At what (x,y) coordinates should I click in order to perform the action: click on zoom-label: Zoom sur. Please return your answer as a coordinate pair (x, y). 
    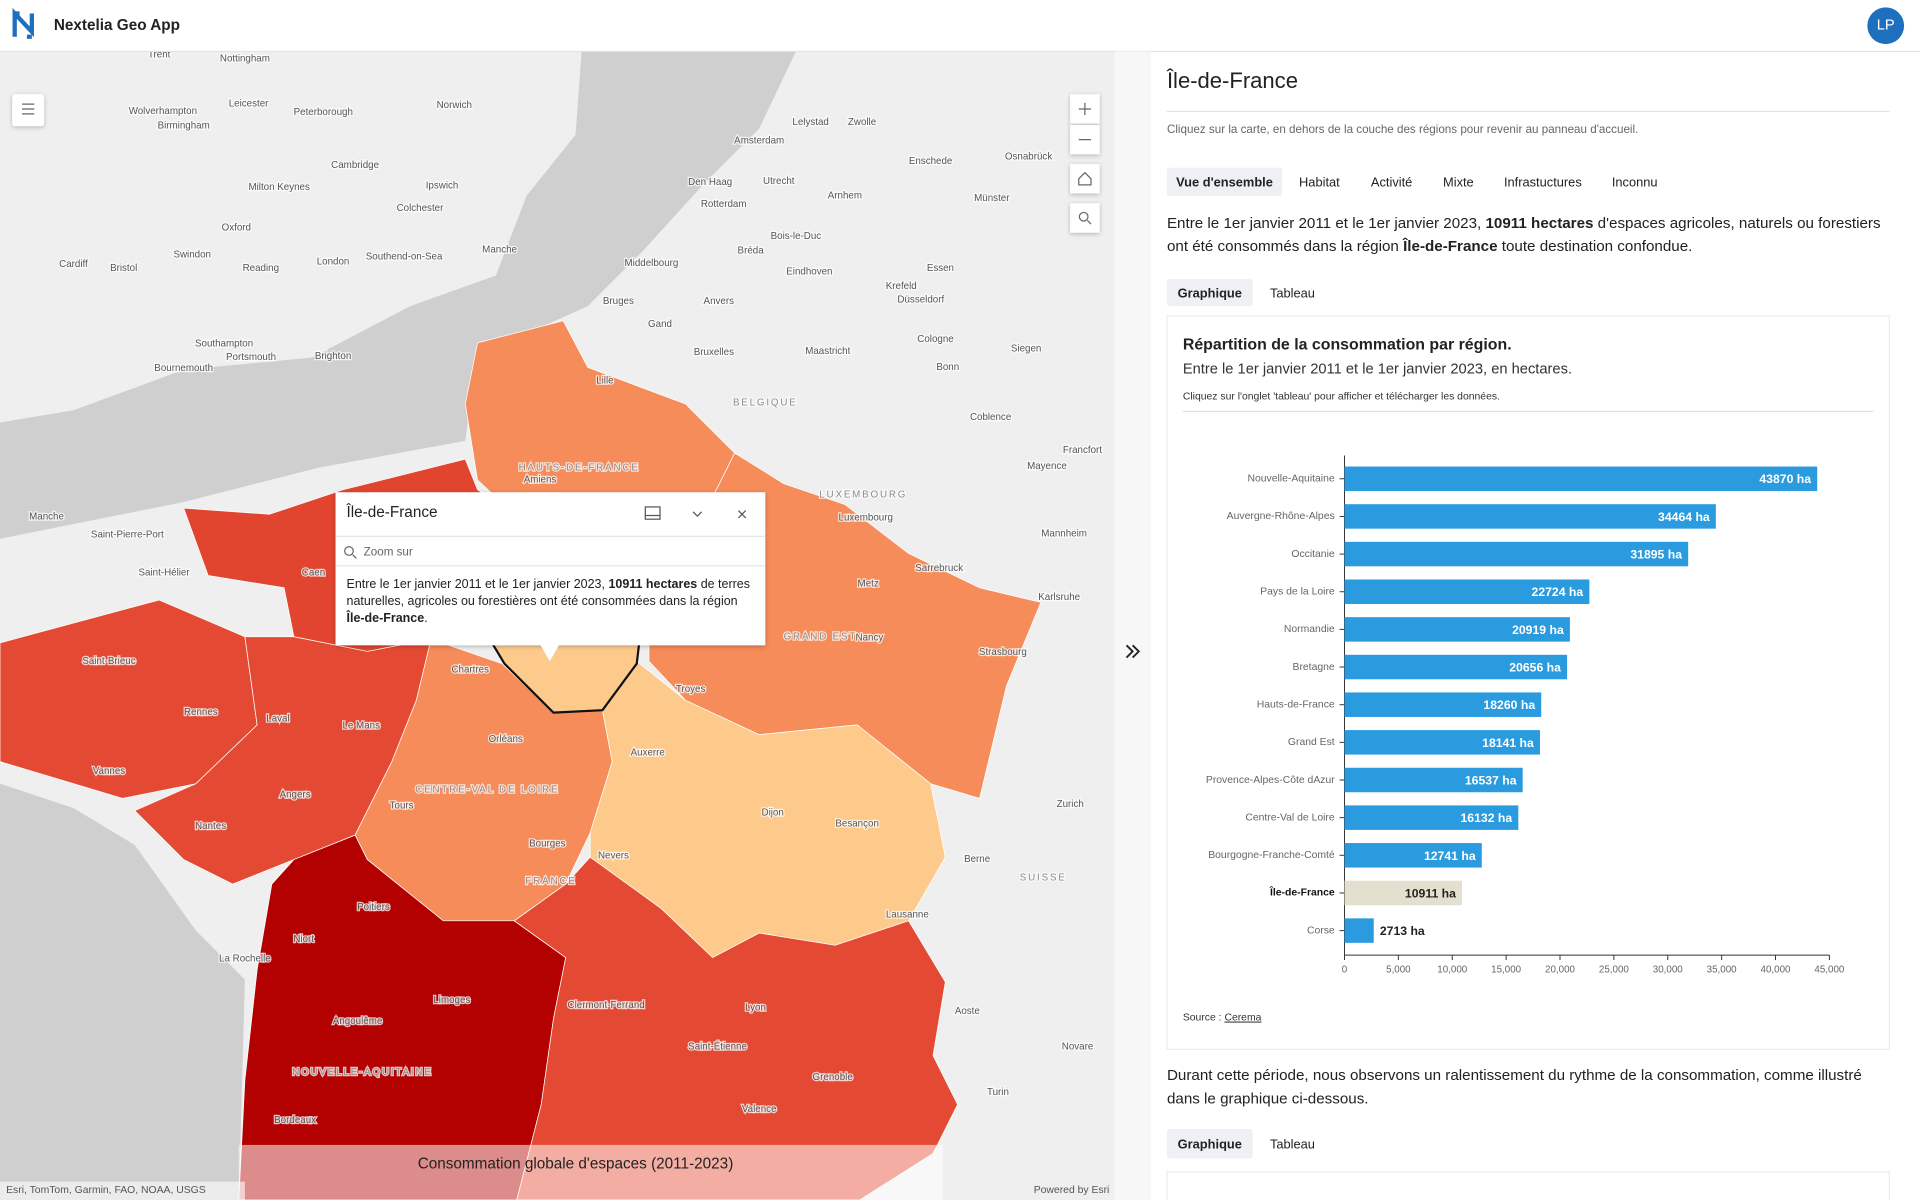
    Looking at the image, I should click on (388, 551).